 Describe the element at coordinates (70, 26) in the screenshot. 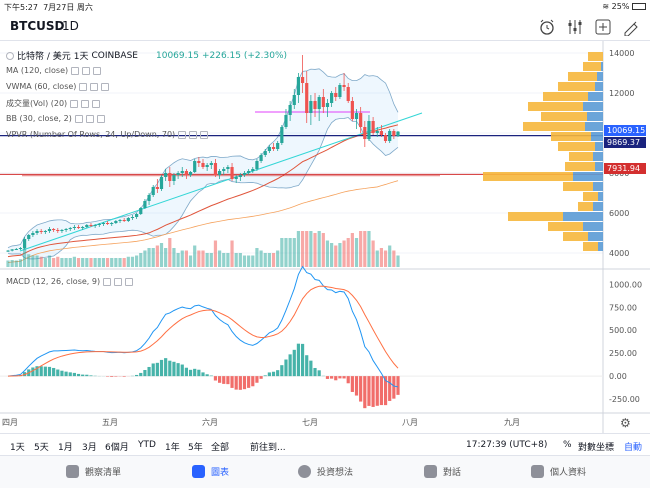

I see `interval-button: 1D` at that location.